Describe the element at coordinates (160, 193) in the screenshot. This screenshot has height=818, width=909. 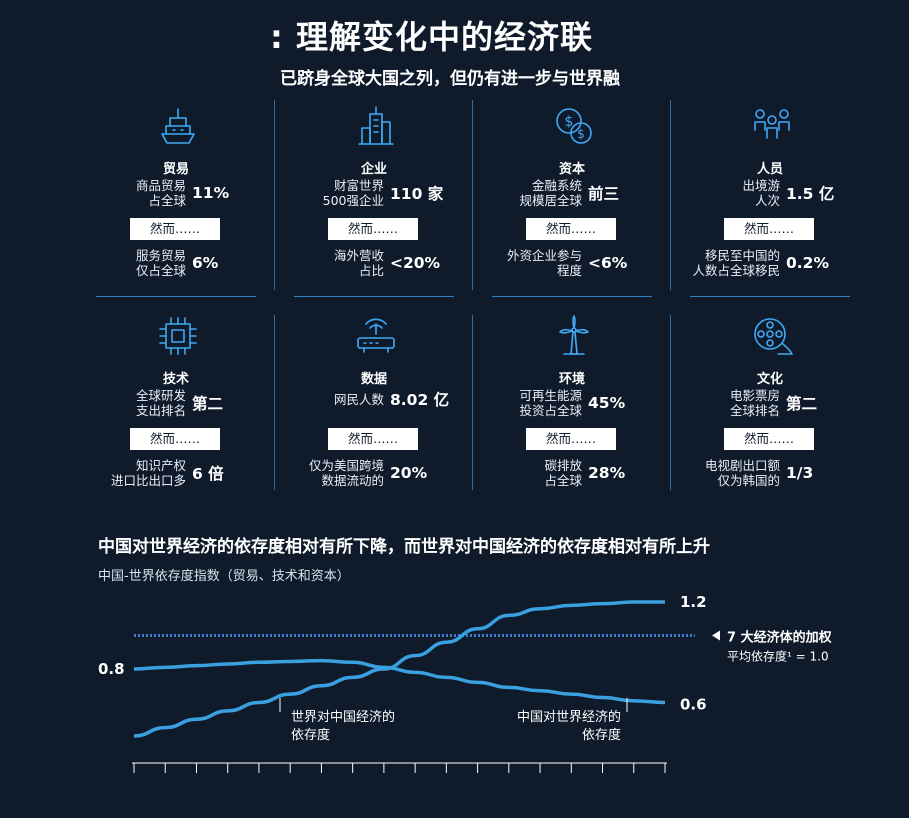
I see `top-stat-label: 商品贸易 占全球` at that location.